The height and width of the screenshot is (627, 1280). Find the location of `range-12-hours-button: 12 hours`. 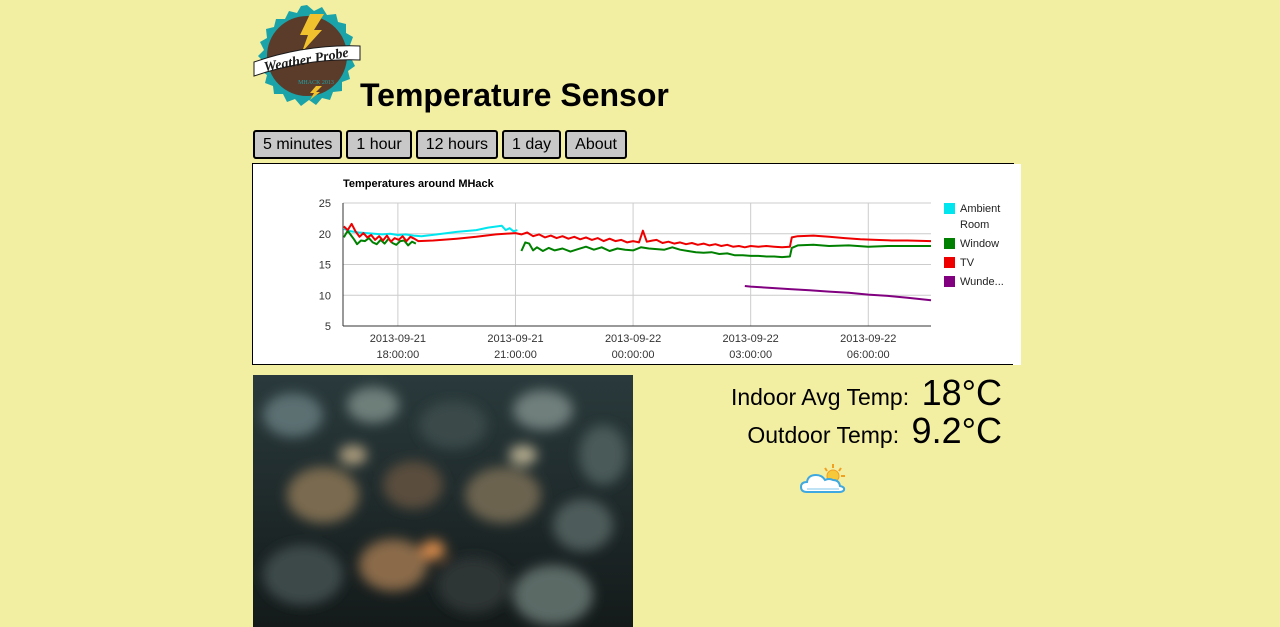

range-12-hours-button: 12 hours is located at coordinates (457, 144).